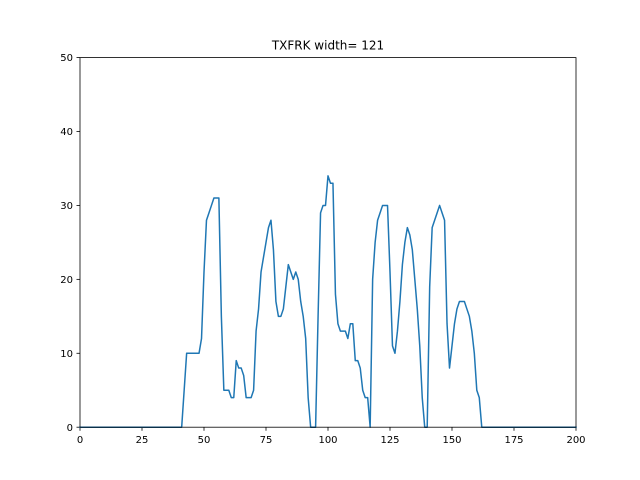 This screenshot has width=640, height=480. Describe the element at coordinates (451, 440) in the screenshot. I see `x-tick-label: 150` at that location.